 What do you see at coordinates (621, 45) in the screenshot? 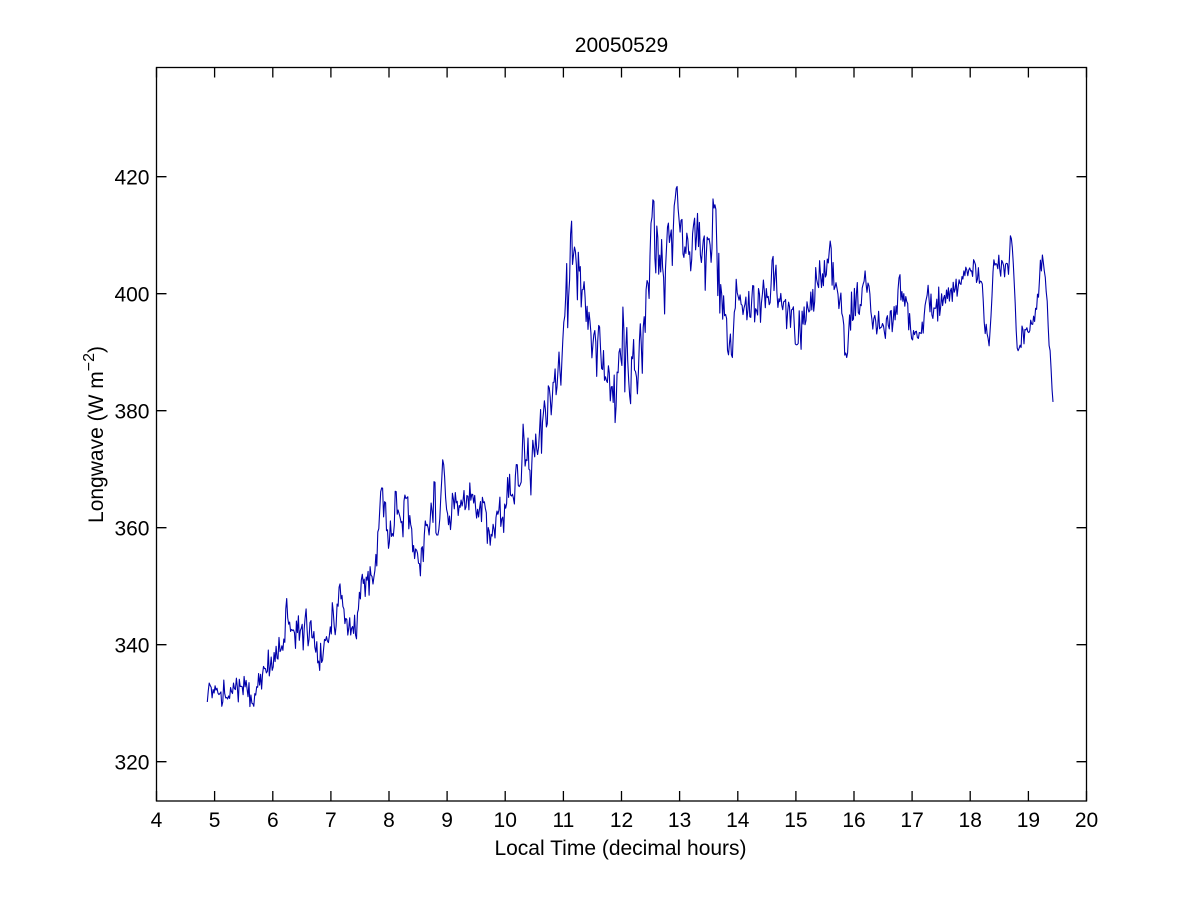
I see `svg-text: 20050529` at bounding box center [621, 45].